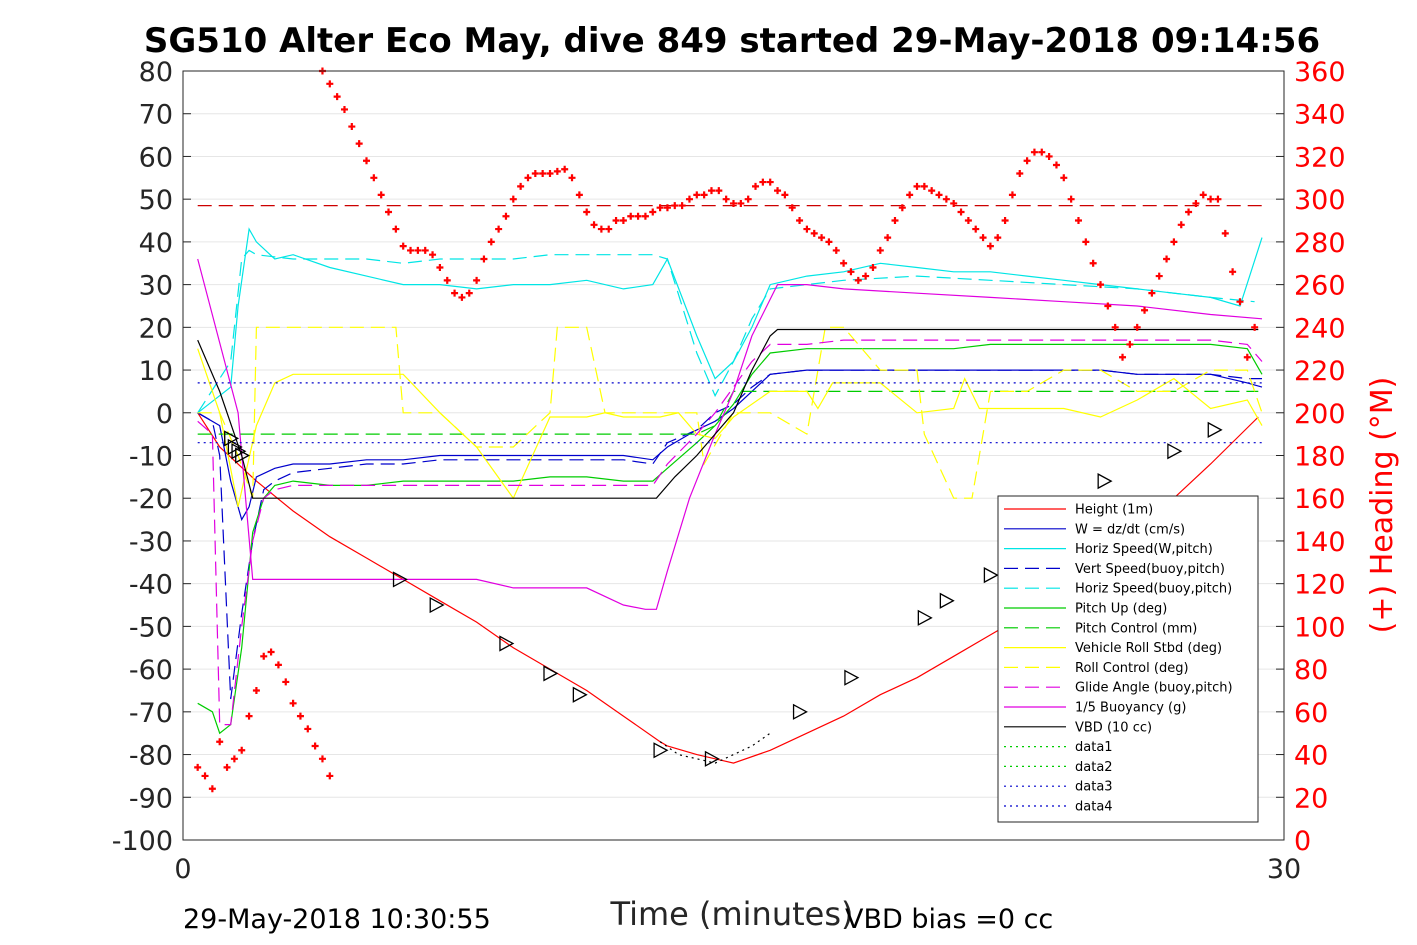  Describe the element at coordinates (156, 200) in the screenshot. I see `y-tick-label-left: 50` at that location.